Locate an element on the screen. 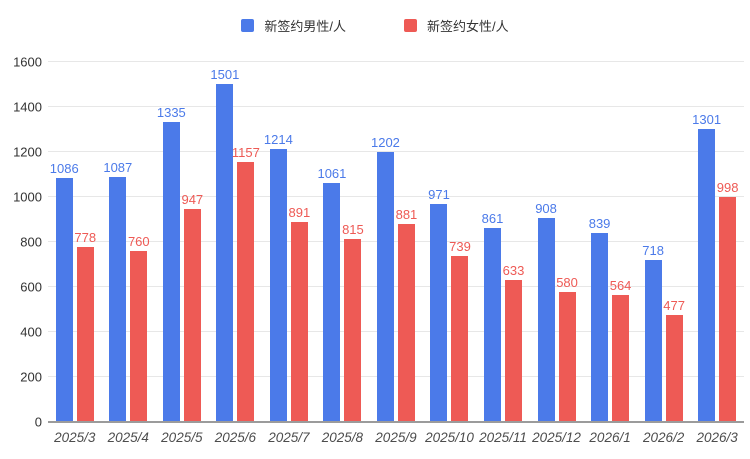 Image resolution: width=750 pixels, height=459 pixels. bar-新签约男性/人-2025/5: 1335 is located at coordinates (171, 264).